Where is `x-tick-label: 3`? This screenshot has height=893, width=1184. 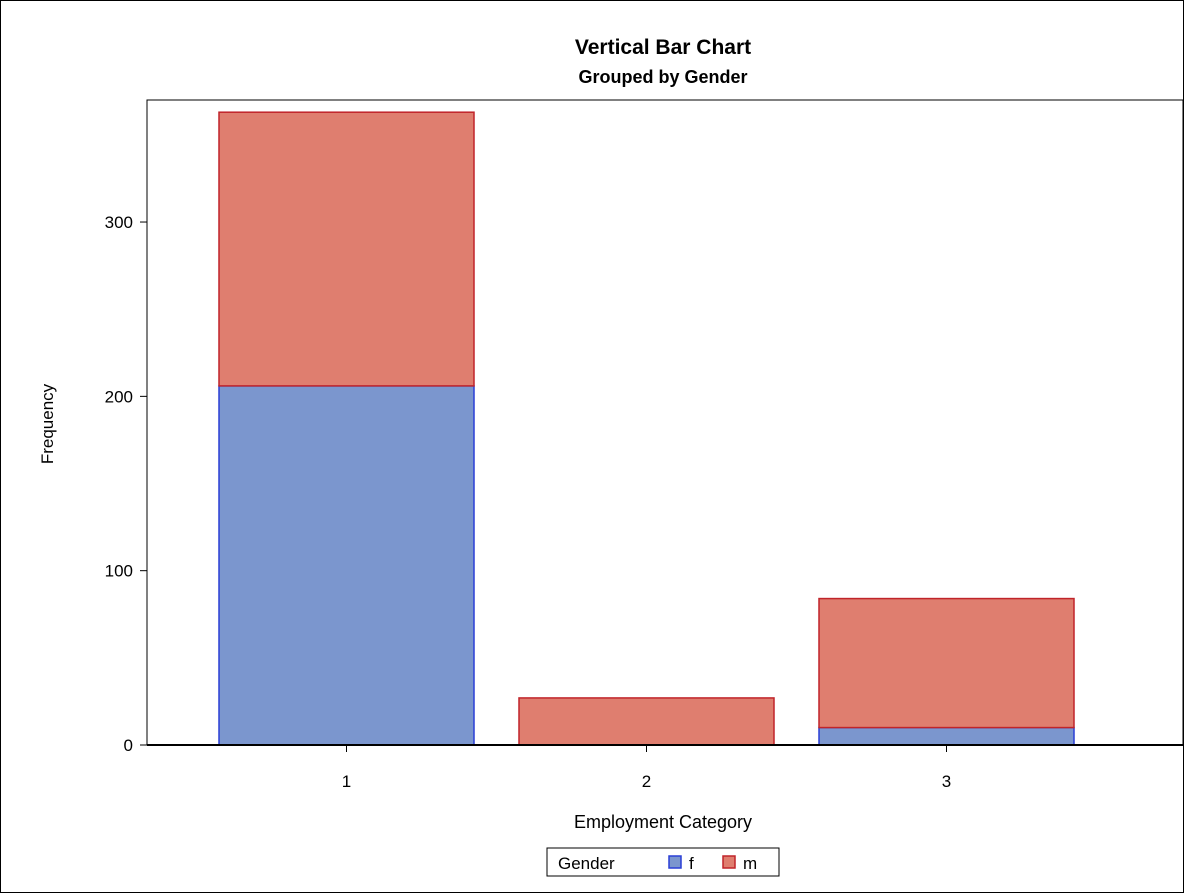
x-tick-label: 3 is located at coordinates (946, 781).